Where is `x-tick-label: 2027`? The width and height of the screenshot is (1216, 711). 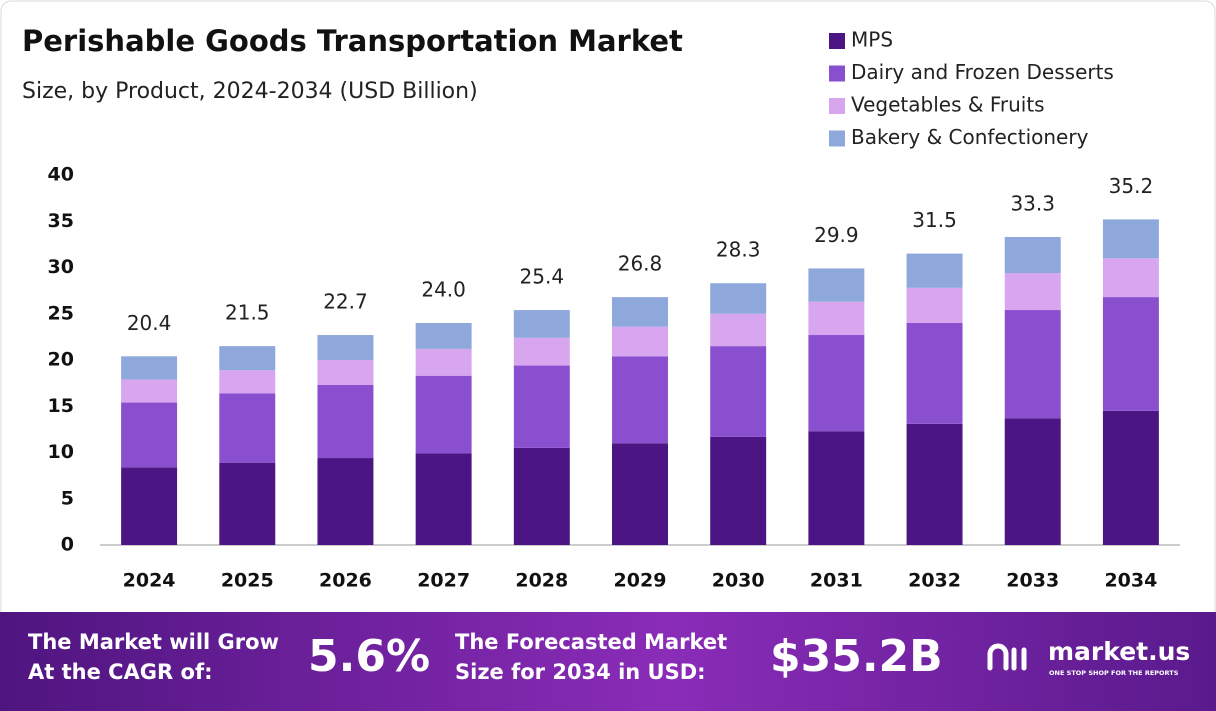 x-tick-label: 2027 is located at coordinates (443, 581).